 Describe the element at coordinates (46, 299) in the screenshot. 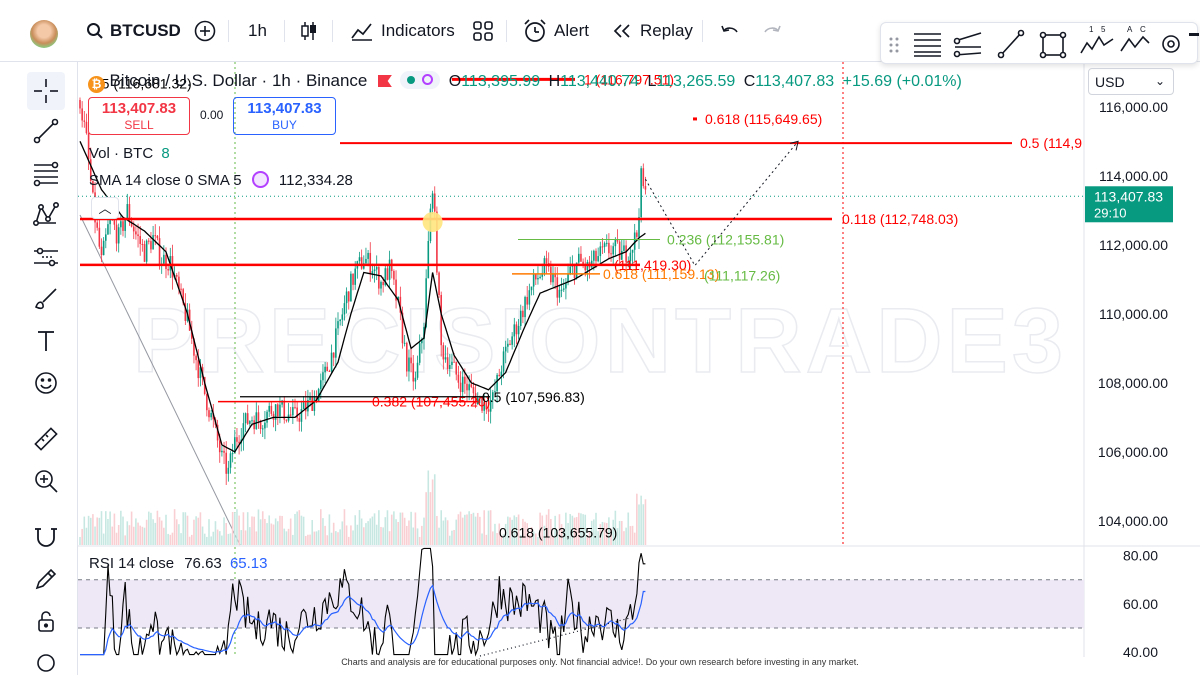

I see `brush-tool` at that location.